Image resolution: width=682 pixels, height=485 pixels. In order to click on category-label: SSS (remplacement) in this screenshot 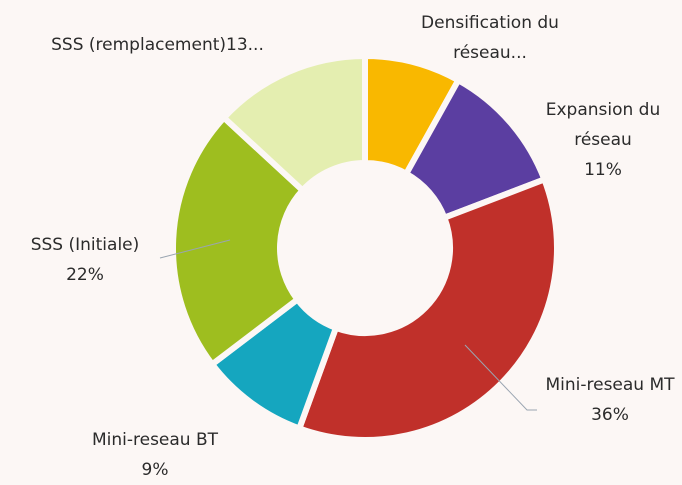, I will do `click(139, 45)`.